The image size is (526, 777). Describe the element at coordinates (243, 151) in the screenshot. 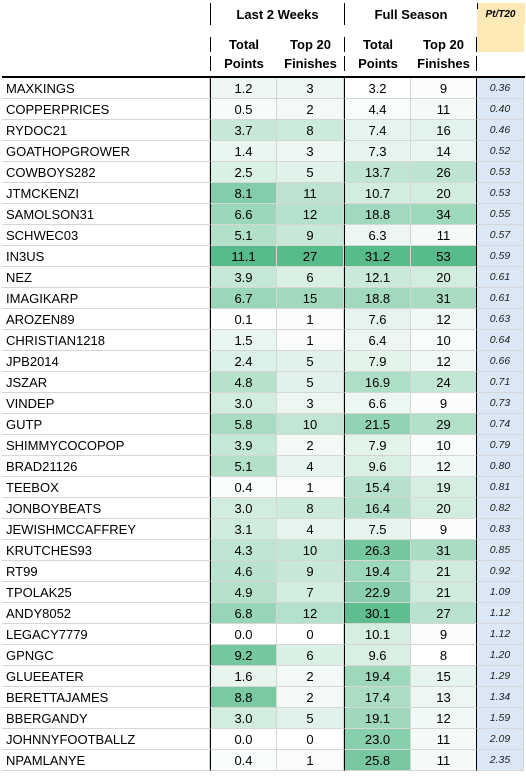

I see `points-2w-cell: 1.4` at that location.